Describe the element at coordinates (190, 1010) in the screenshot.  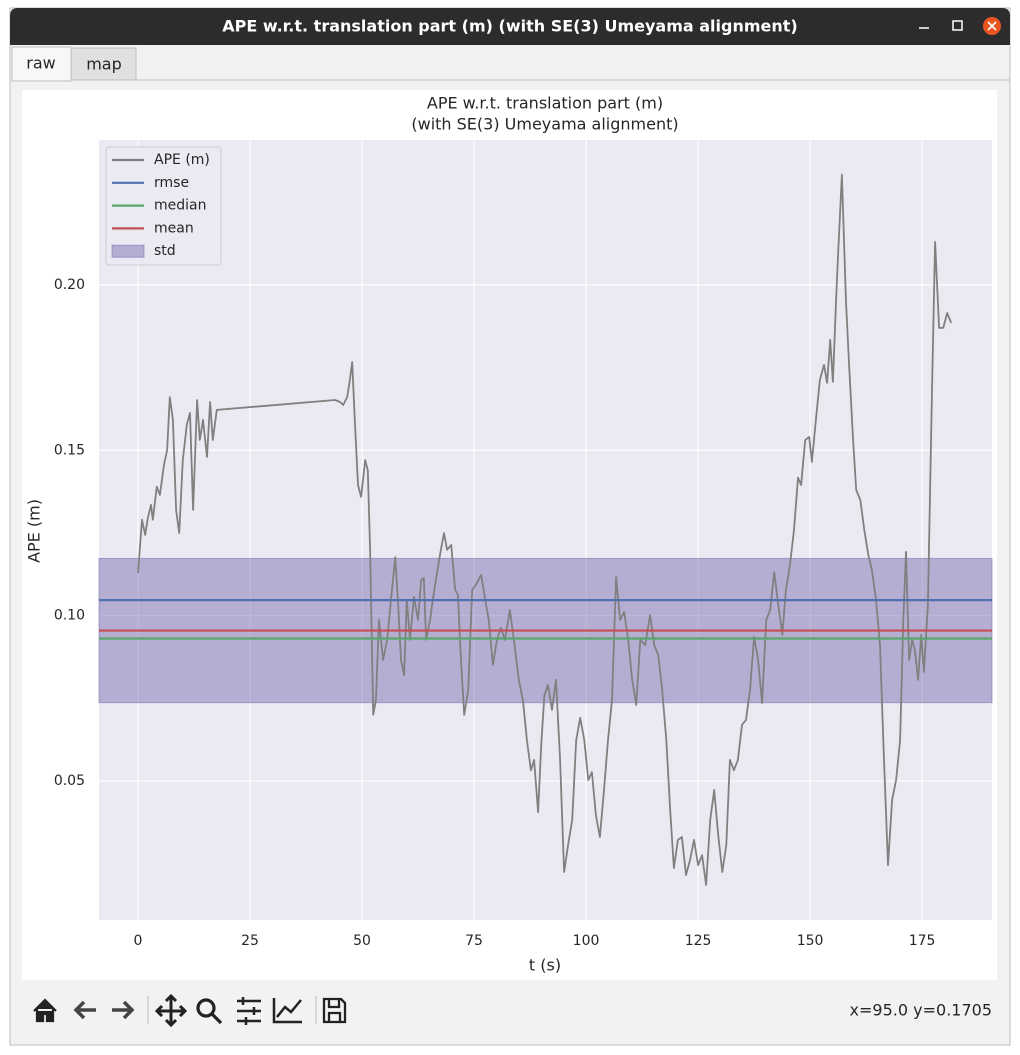
I see `toolbar` at that location.